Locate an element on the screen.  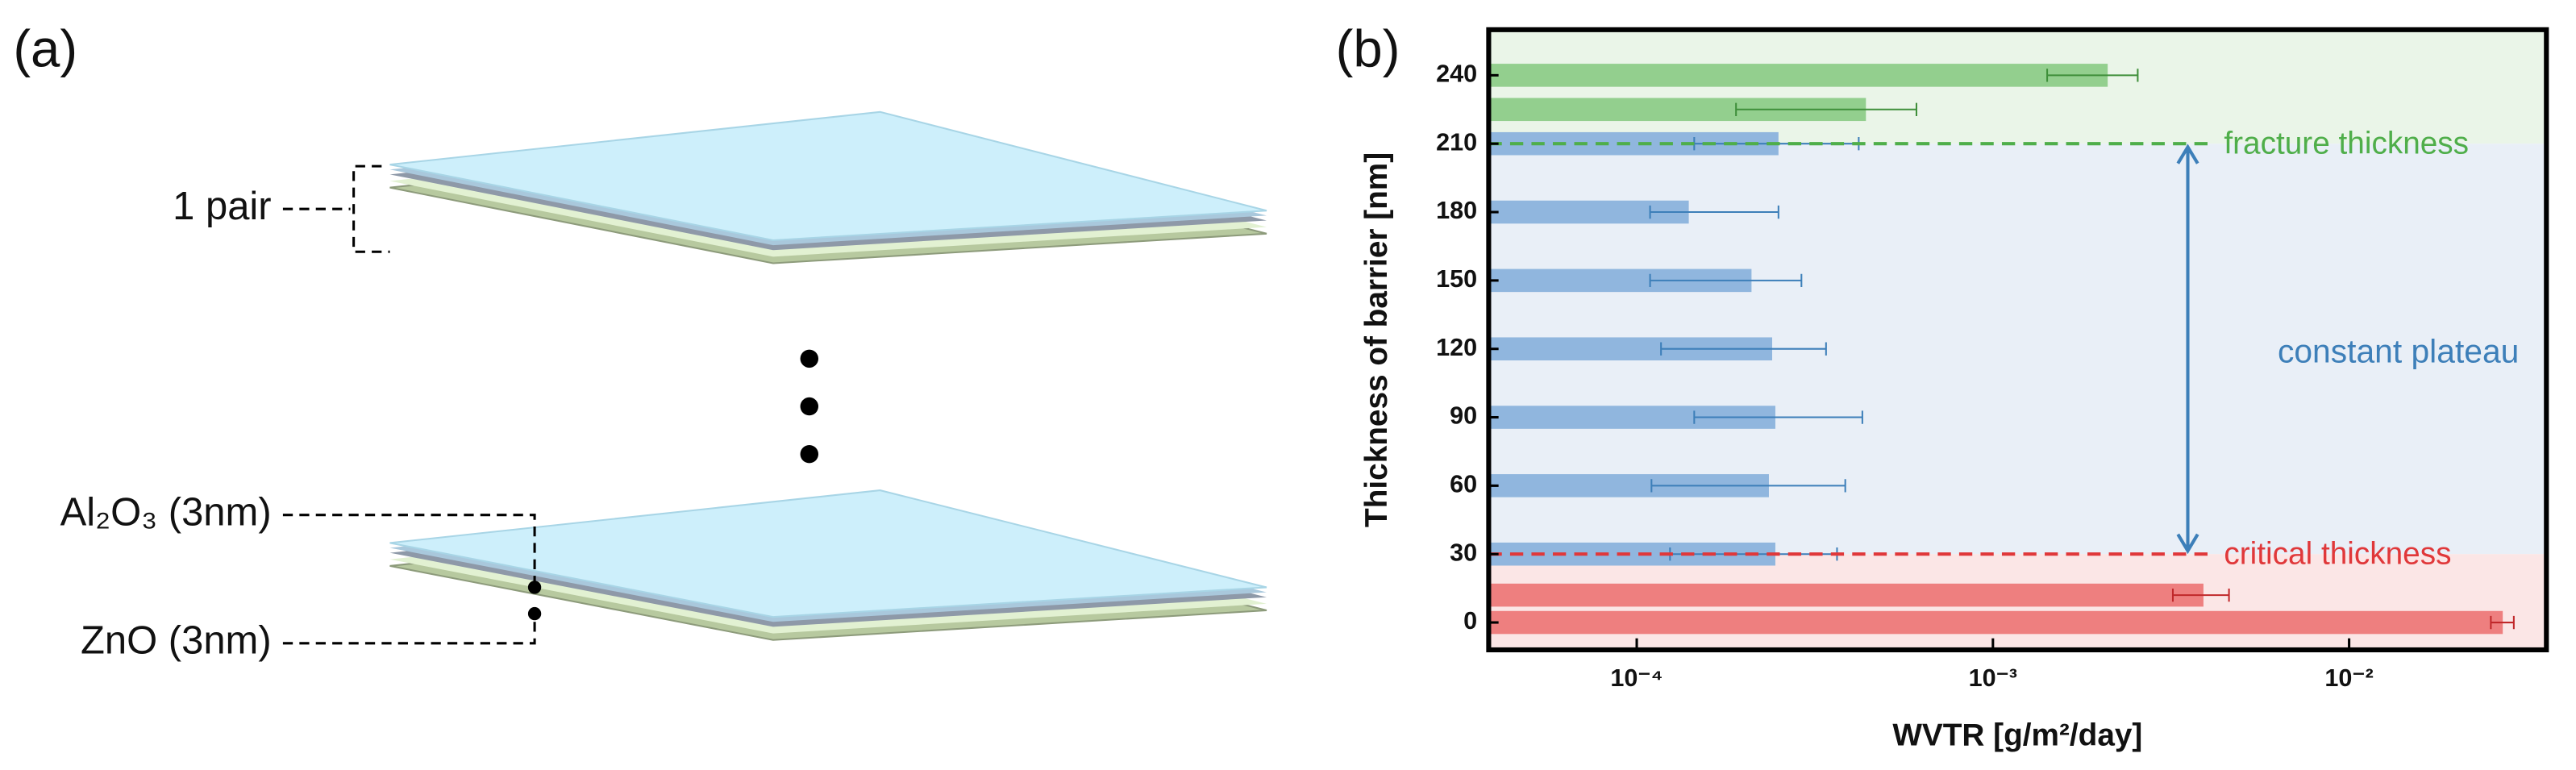
y-tick-label: 240 is located at coordinates (1456, 73).